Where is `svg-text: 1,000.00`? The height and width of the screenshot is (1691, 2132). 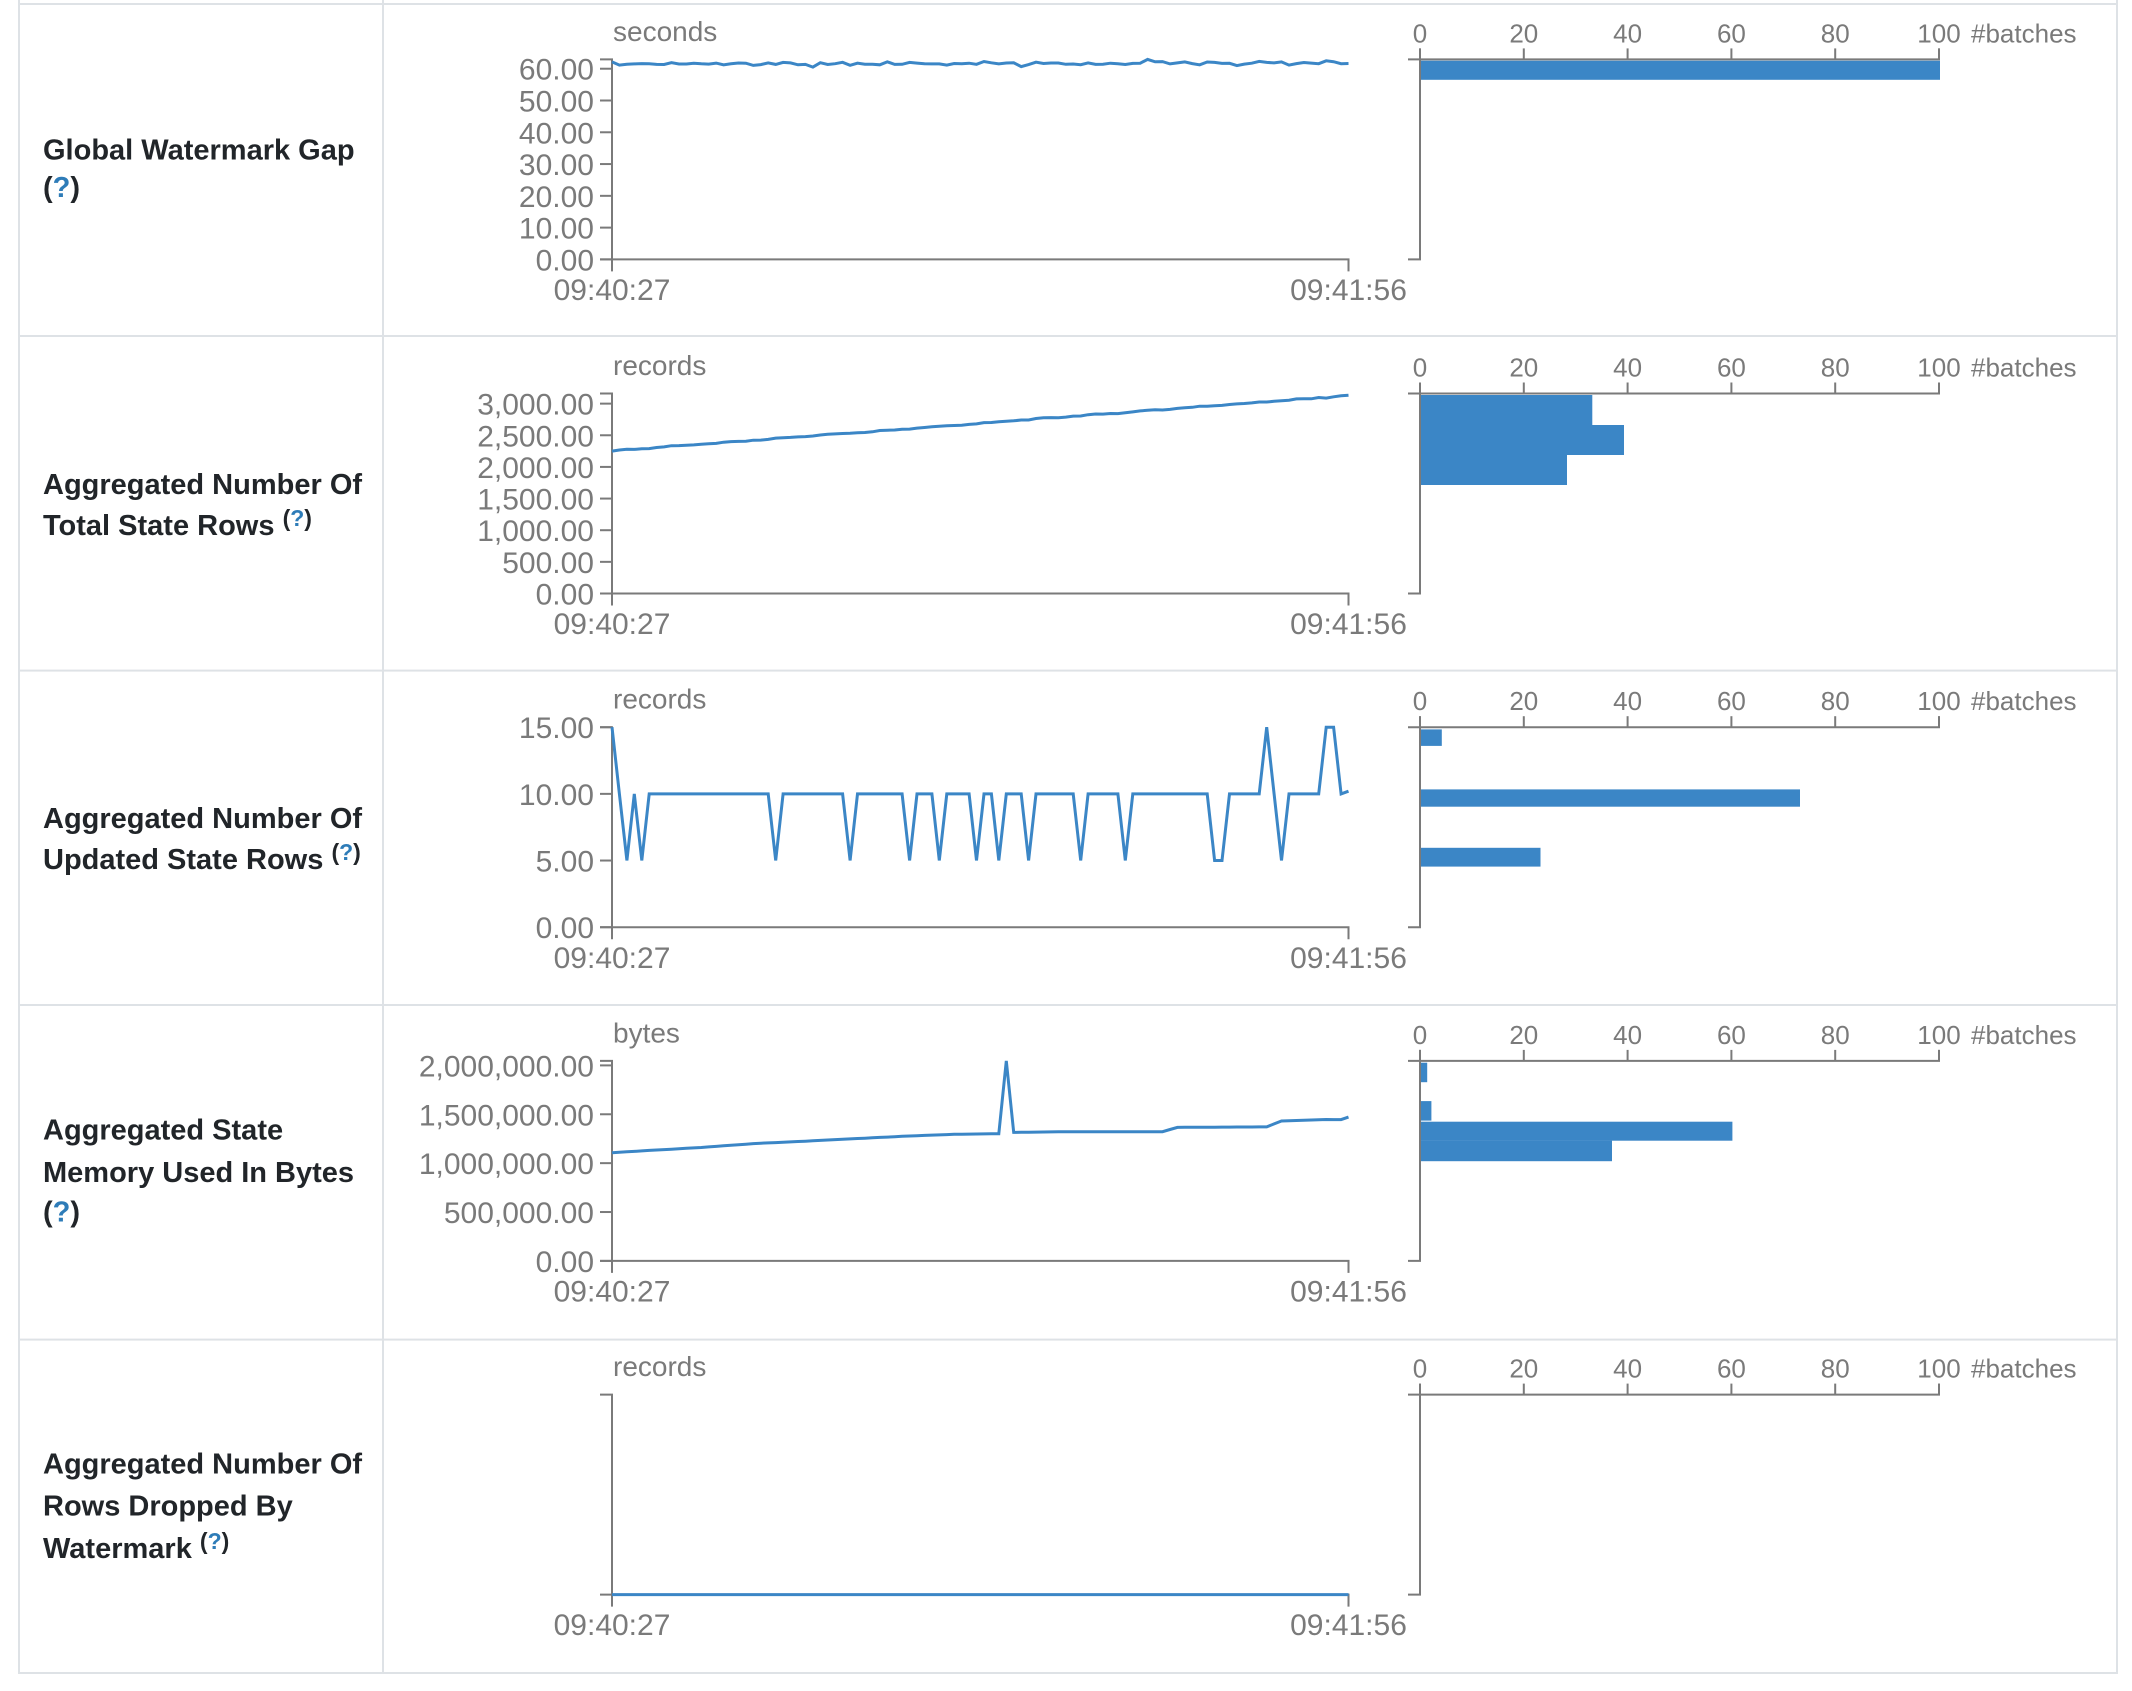
svg-text: 1,000.00 is located at coordinates (535, 531).